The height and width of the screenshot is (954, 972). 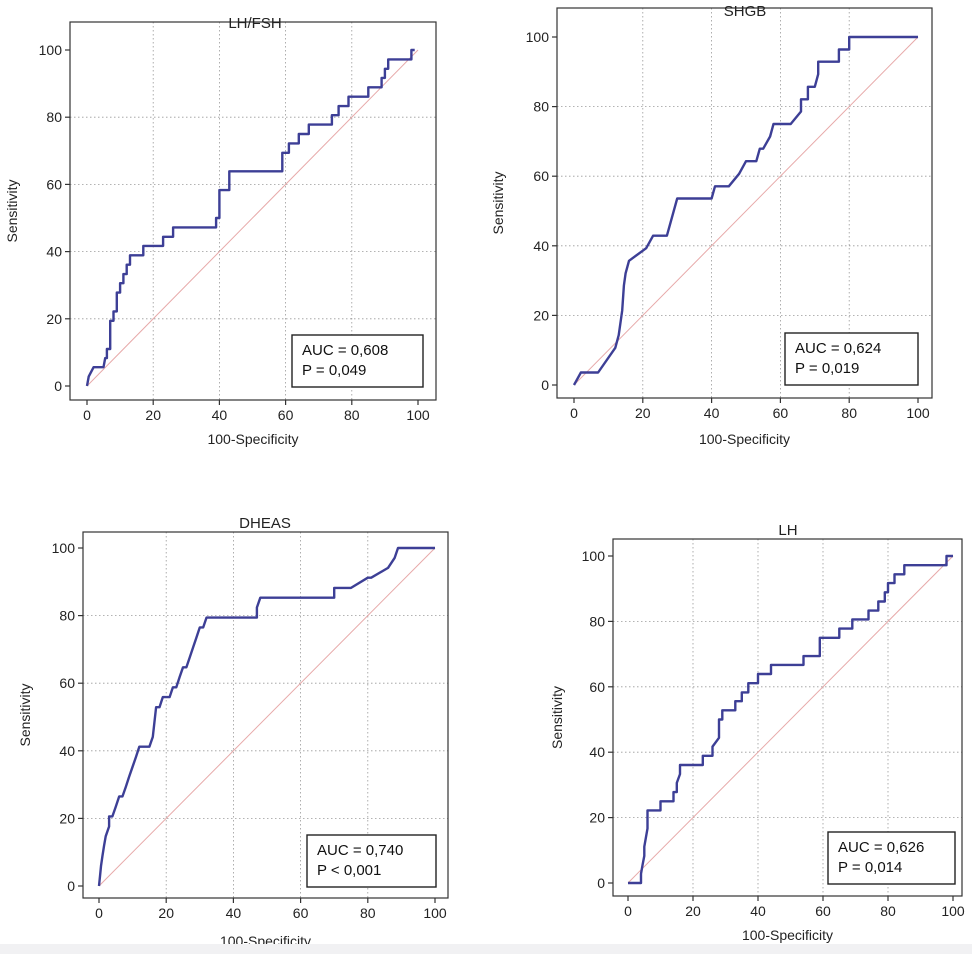 What do you see at coordinates (265, 523) in the screenshot?
I see `chart-title: DHEAS` at bounding box center [265, 523].